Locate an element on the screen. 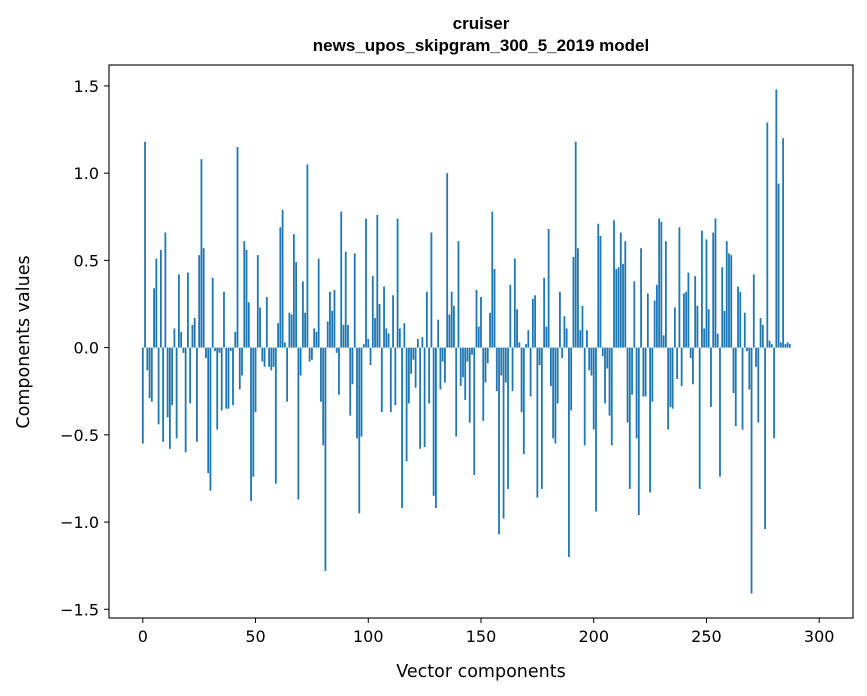 The height and width of the screenshot is (696, 867). y-tick-label: −1.0 is located at coordinates (79, 522).